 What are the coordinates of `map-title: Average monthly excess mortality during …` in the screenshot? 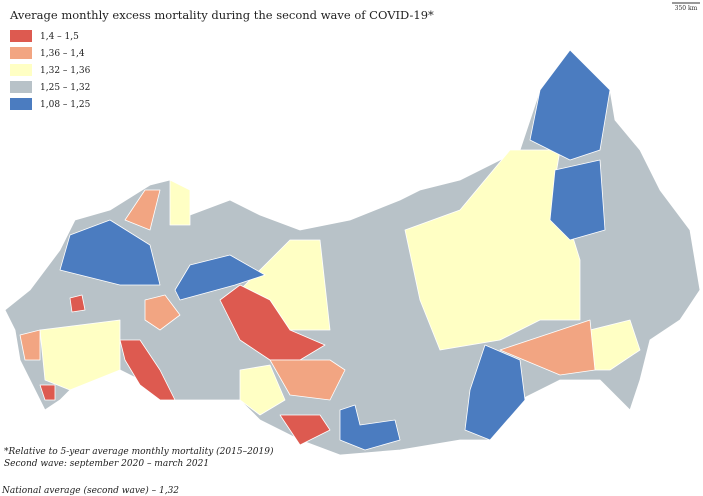 It's located at (221, 15).